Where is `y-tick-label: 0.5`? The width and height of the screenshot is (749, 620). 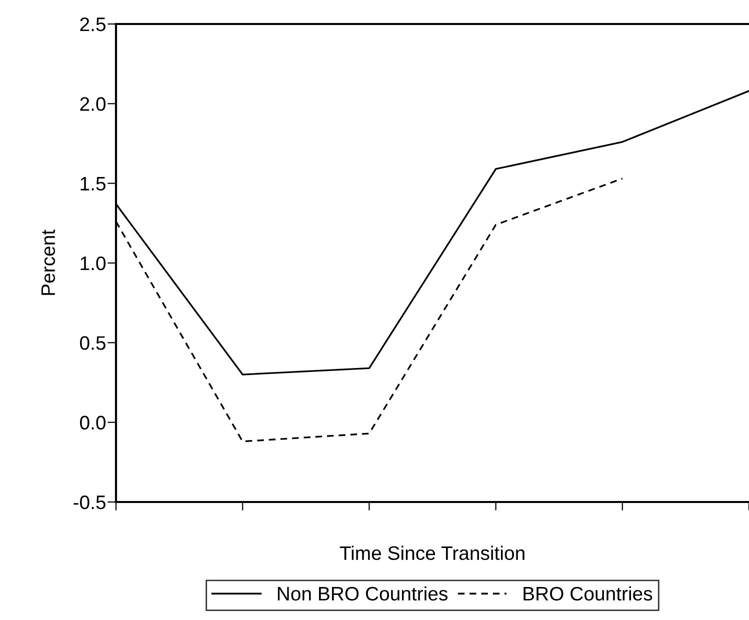
y-tick-label: 0.5 is located at coordinates (93, 343).